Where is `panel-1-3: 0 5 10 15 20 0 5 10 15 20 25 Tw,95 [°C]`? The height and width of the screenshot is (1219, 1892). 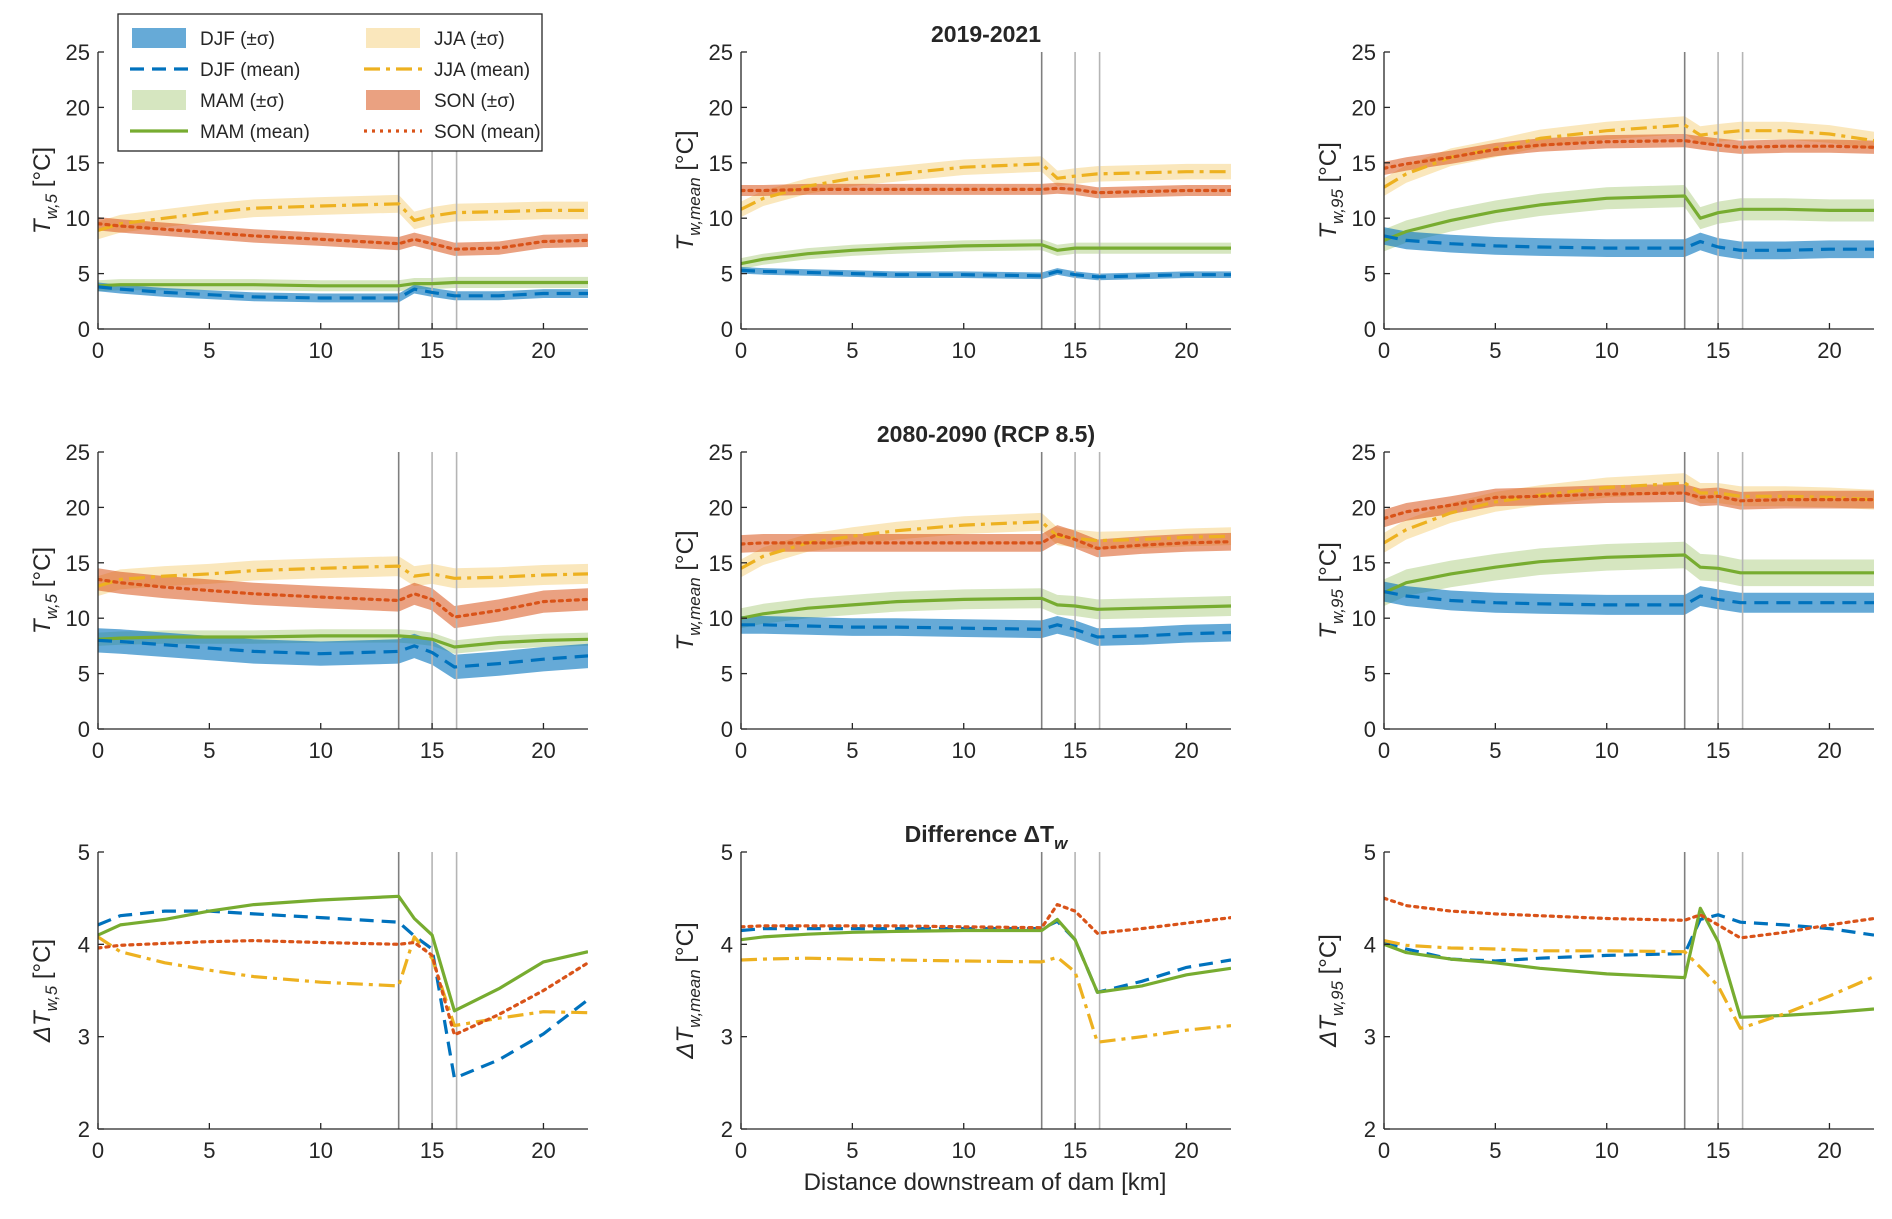
panel-1-3: 0 5 10 15 20 0 5 10 15 20 25 Tw,95 [°C] is located at coordinates (1594, 201).